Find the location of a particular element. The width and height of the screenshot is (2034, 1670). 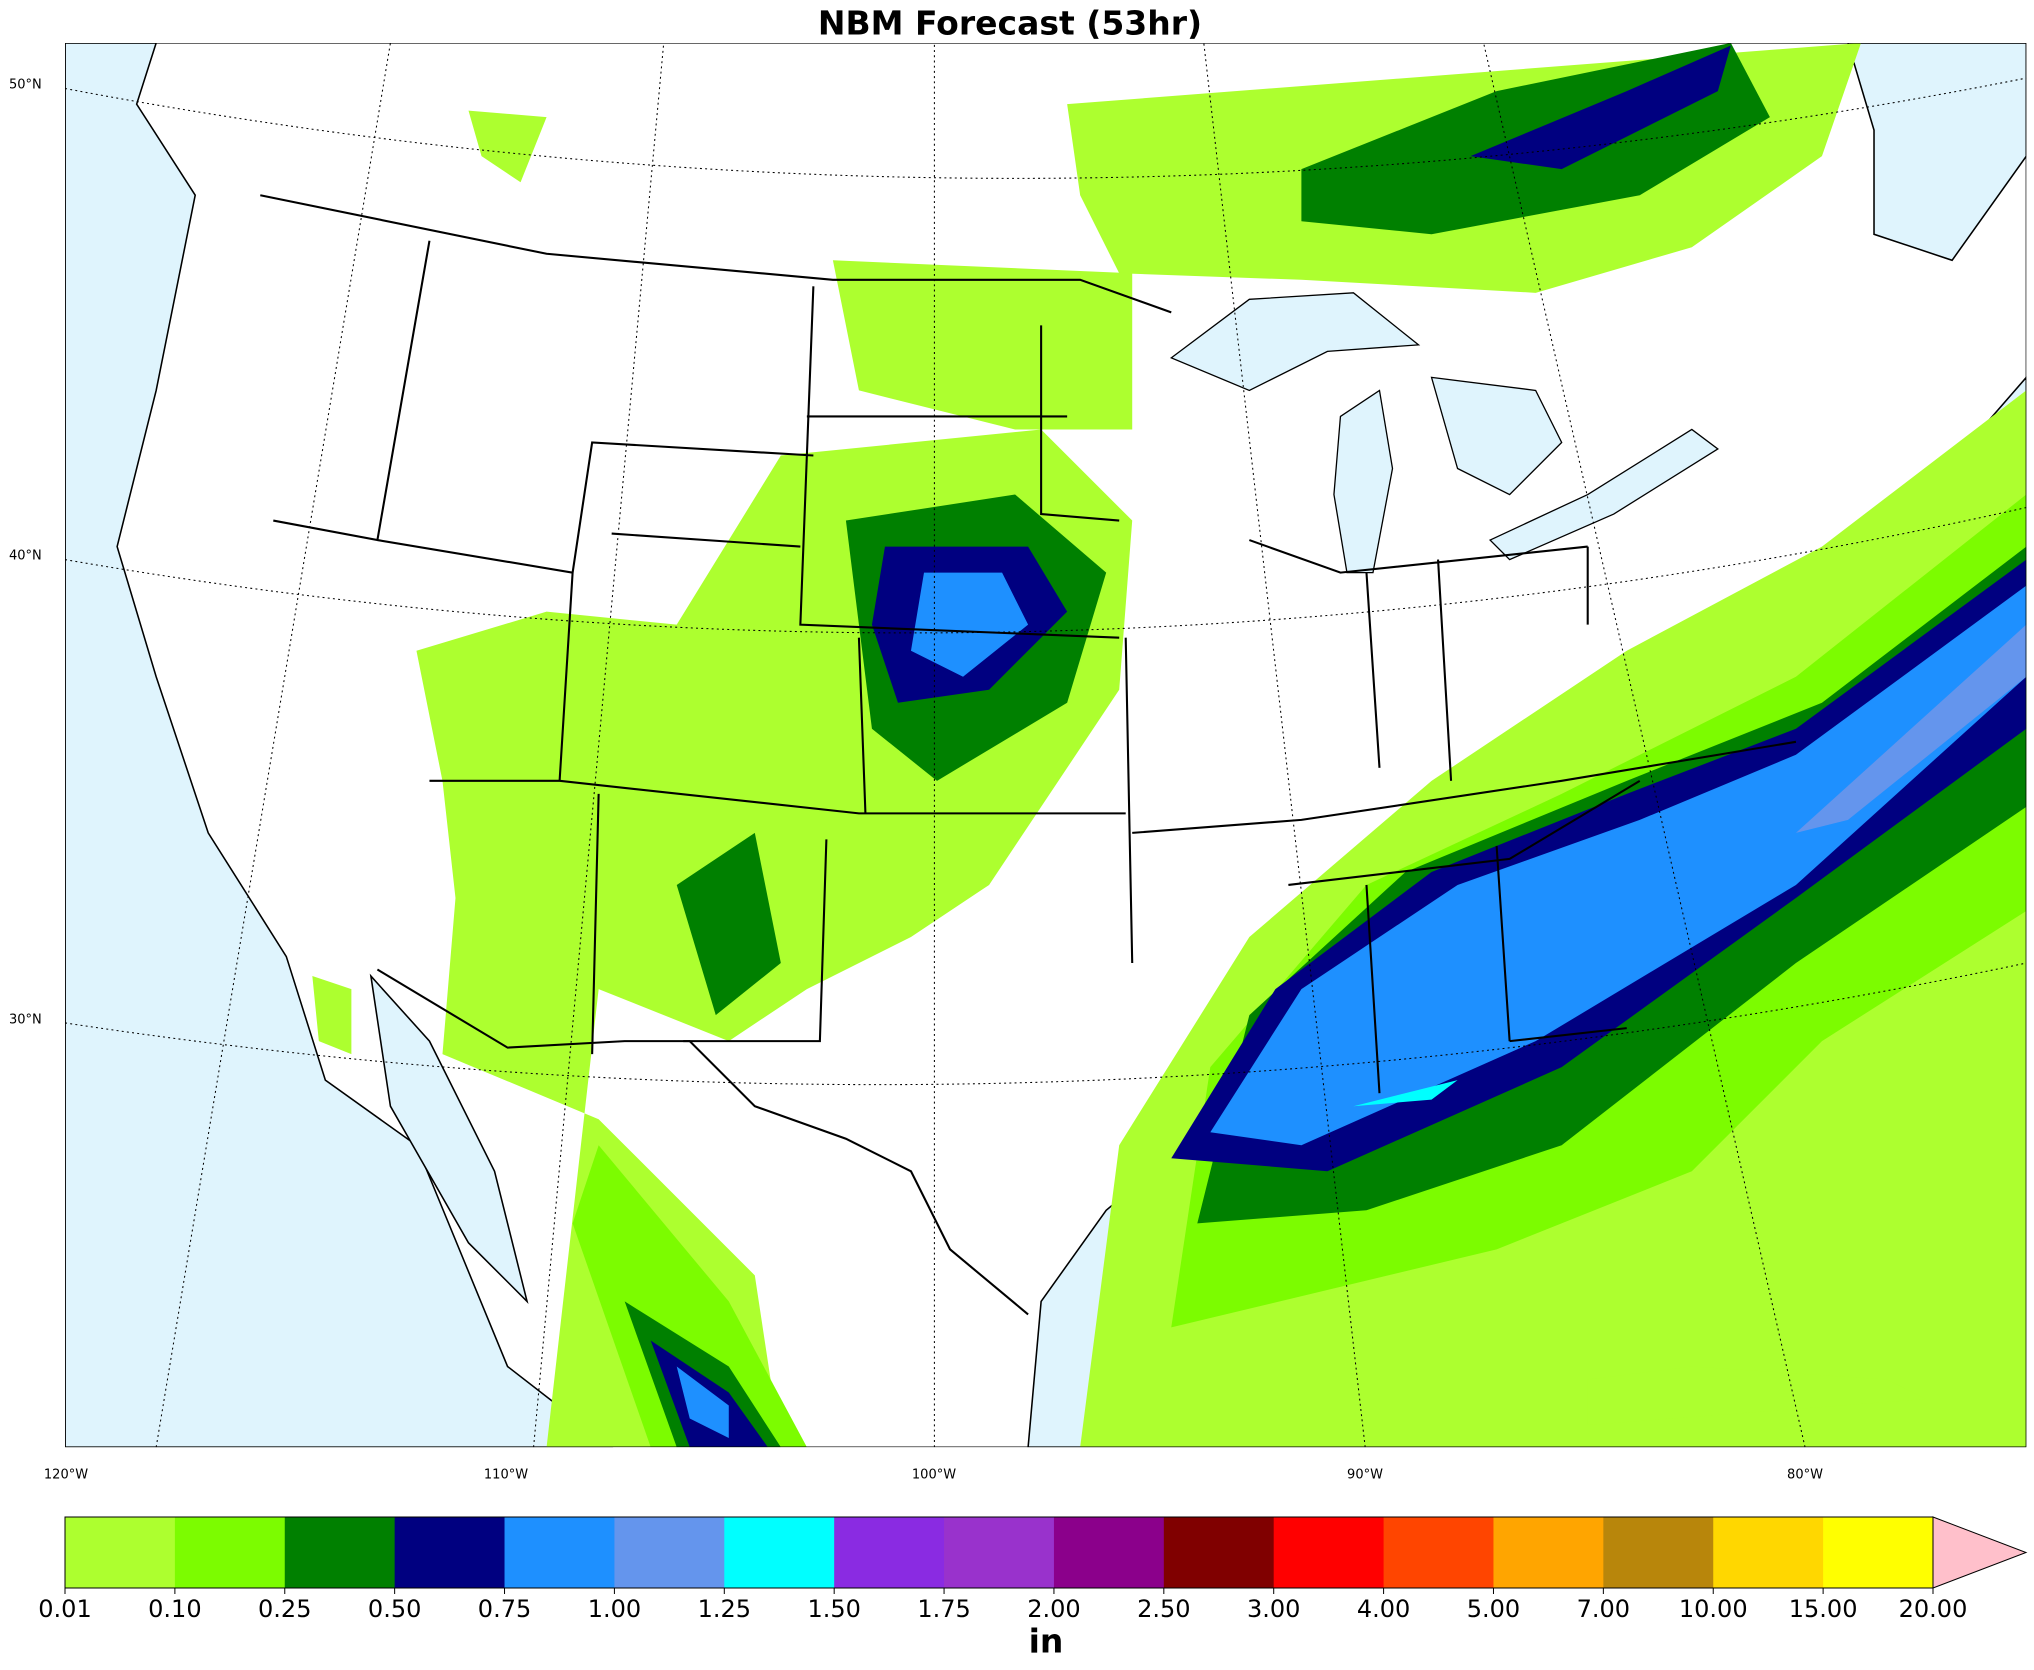

colorbar-tick-label: 2.00 is located at coordinates (1053, 1609).